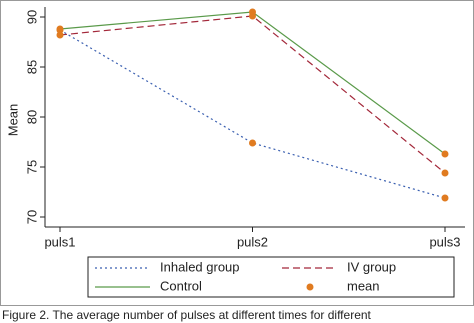 The image size is (474, 323). I want to click on x-tick-label: puls1, so click(59, 241).